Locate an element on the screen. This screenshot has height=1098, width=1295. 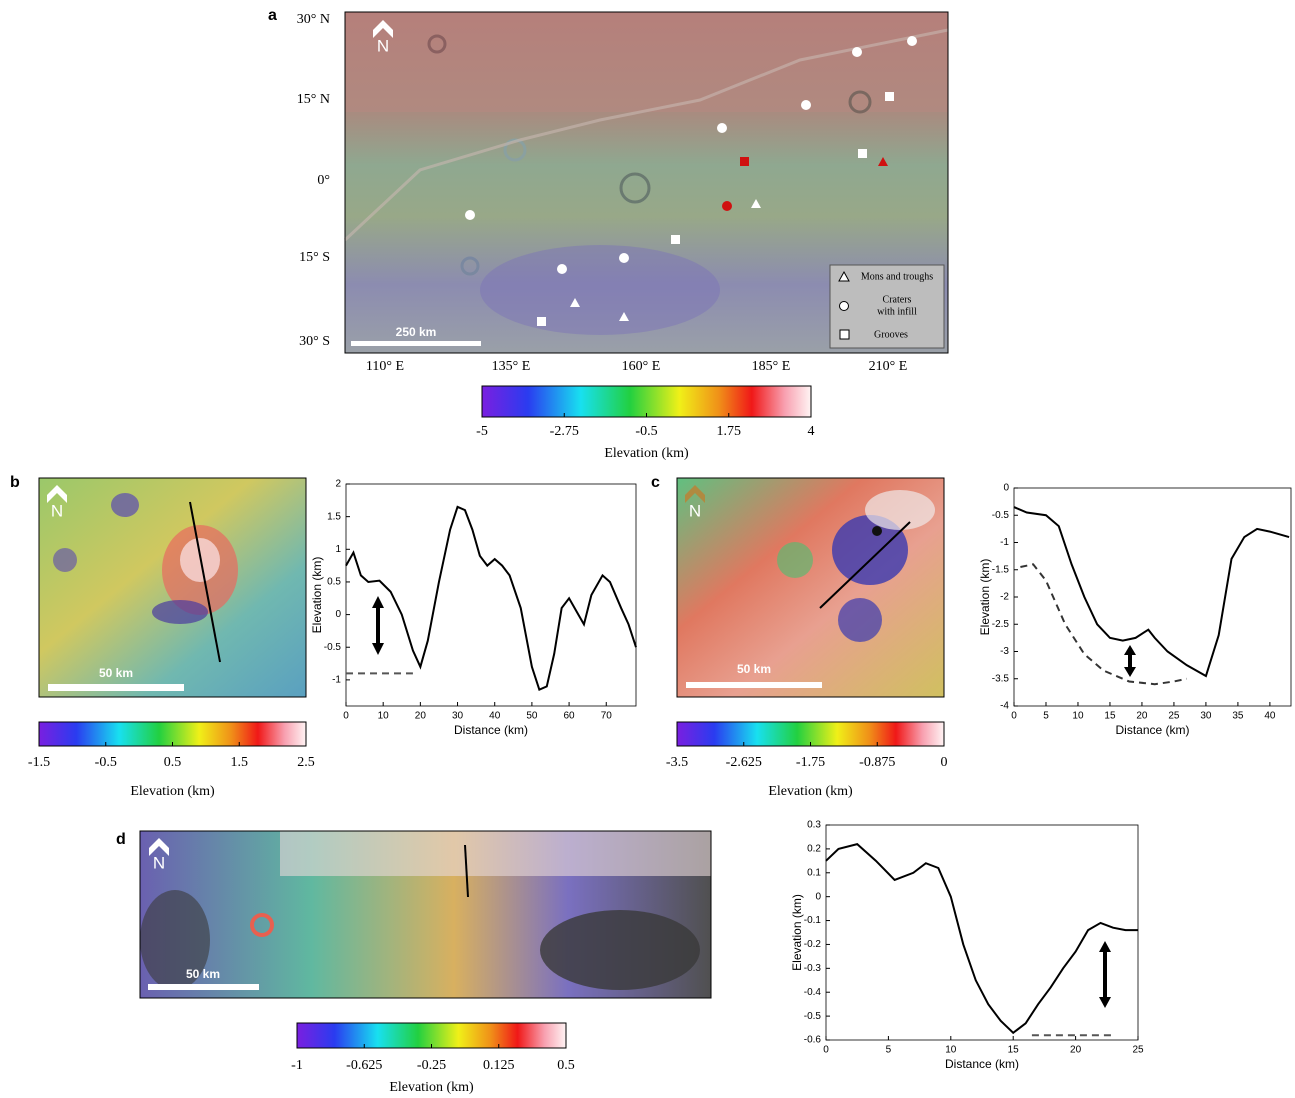
lat-label: 15° S is located at coordinates (314, 257).